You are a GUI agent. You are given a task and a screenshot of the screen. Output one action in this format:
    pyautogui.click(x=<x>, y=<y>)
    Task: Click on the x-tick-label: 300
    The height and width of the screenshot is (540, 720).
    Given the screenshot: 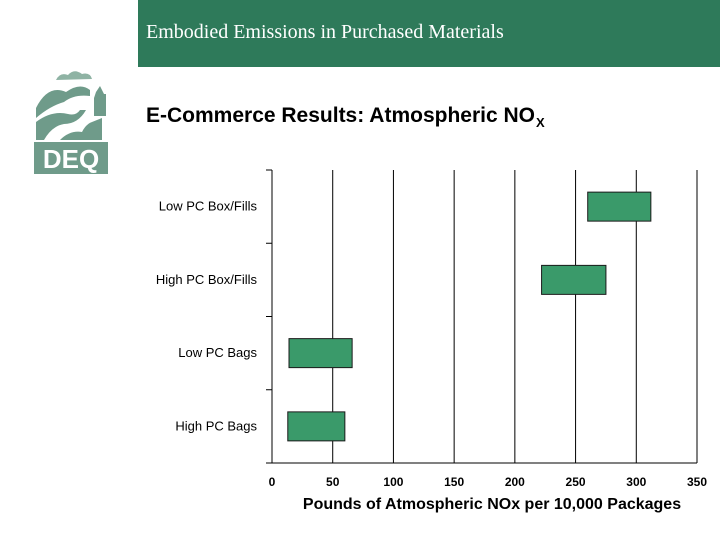 What is the action you would take?
    pyautogui.click(x=636, y=482)
    